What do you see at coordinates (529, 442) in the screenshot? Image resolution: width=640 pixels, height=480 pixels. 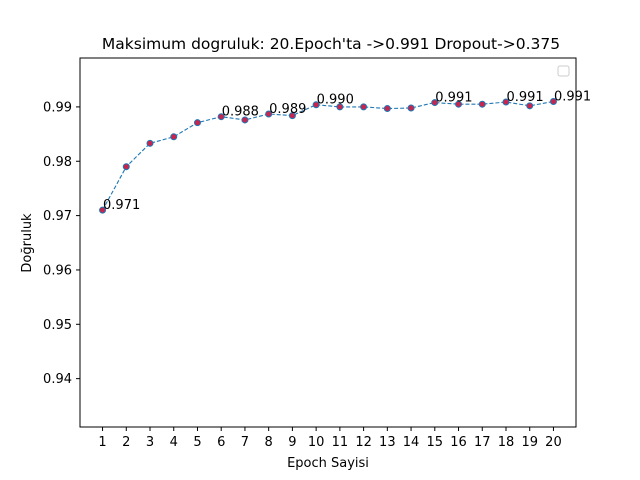 I see `x-tick-label: 19` at bounding box center [529, 442].